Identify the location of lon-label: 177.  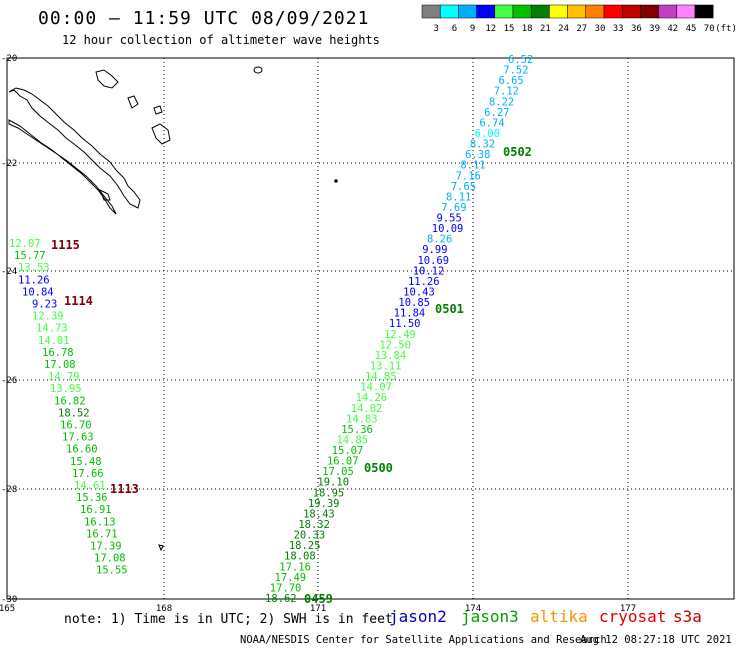
(628, 609).